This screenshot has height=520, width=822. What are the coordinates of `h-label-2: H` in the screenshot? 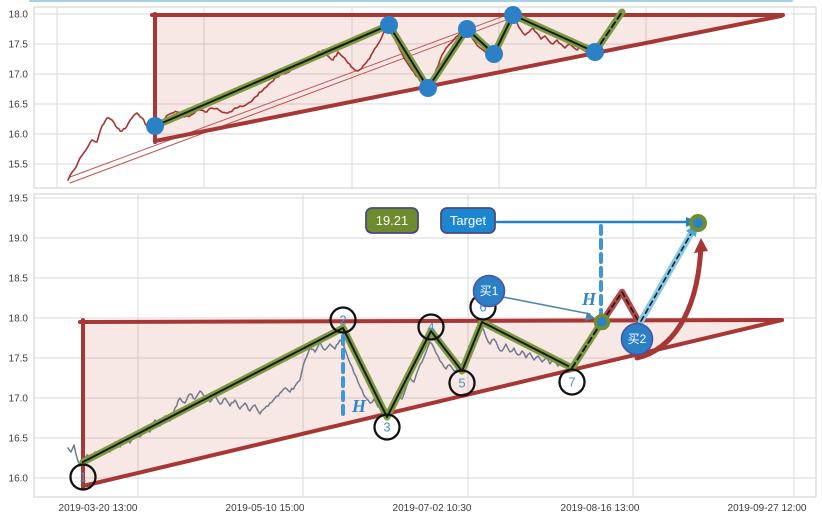 It's located at (589, 299).